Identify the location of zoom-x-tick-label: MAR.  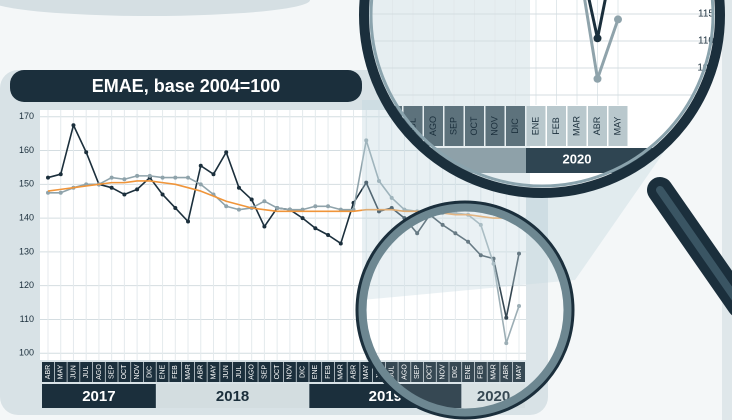
(576, 126).